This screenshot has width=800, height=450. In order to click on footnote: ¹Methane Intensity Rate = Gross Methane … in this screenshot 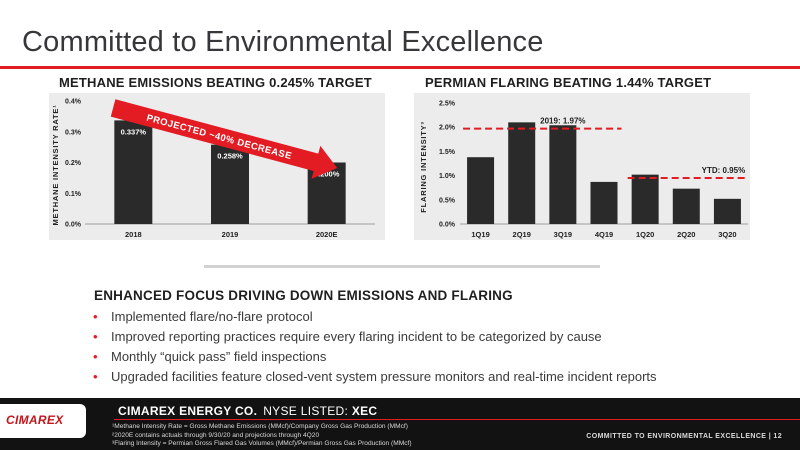, I will do `click(260, 426)`.